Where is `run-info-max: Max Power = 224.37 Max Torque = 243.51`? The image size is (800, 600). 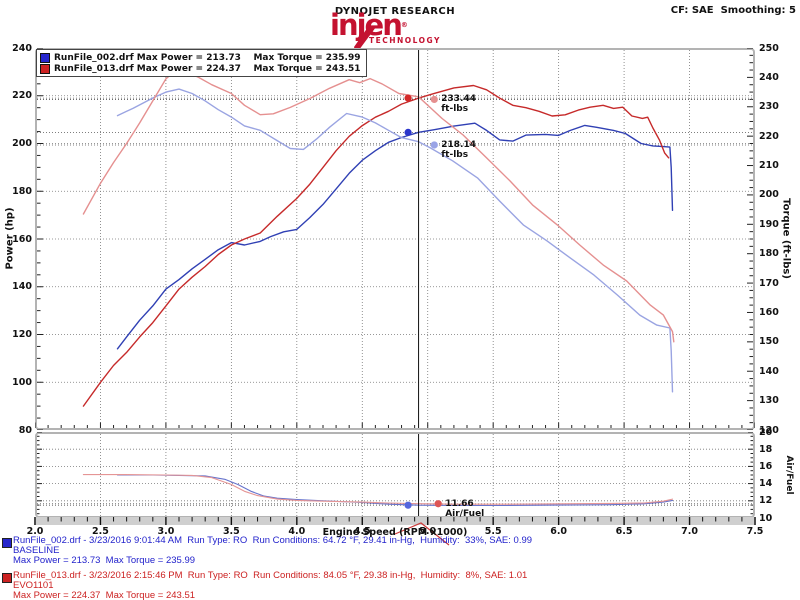
run-info-max: Max Power = 224.37 Max Torque = 243.51 is located at coordinates (104, 595).